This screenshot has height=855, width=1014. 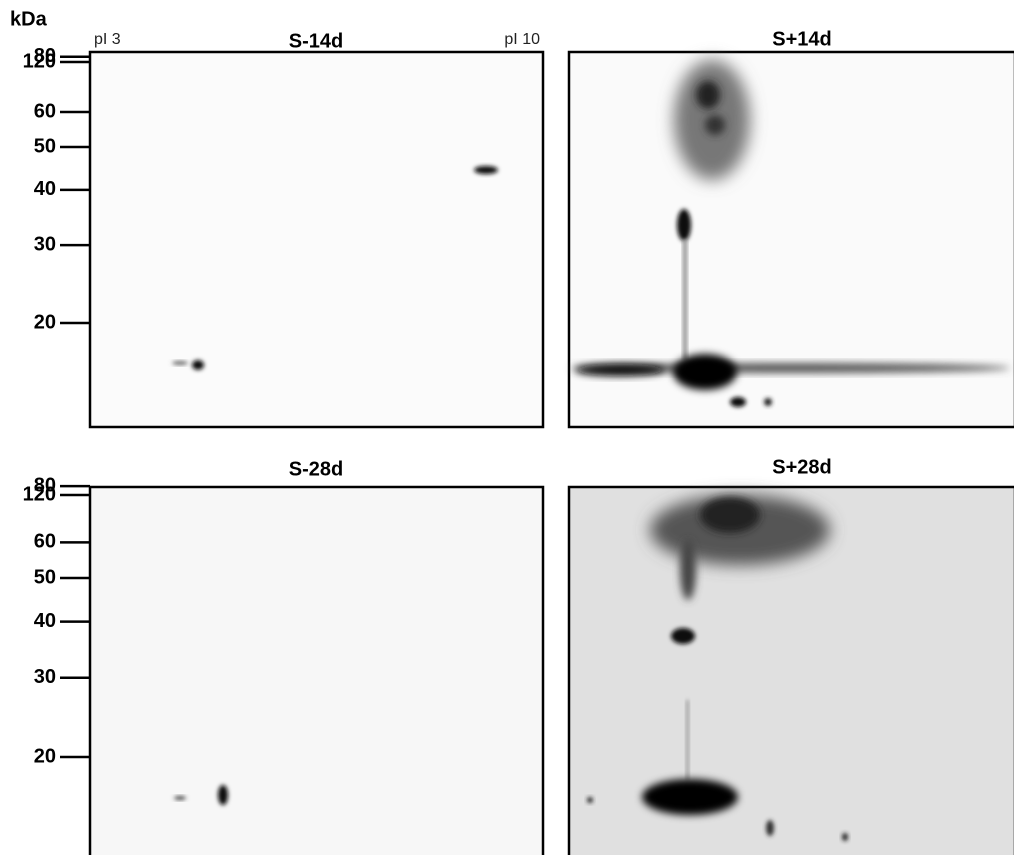 What do you see at coordinates (316, 469) in the screenshot?
I see `panel-title: S-28d` at bounding box center [316, 469].